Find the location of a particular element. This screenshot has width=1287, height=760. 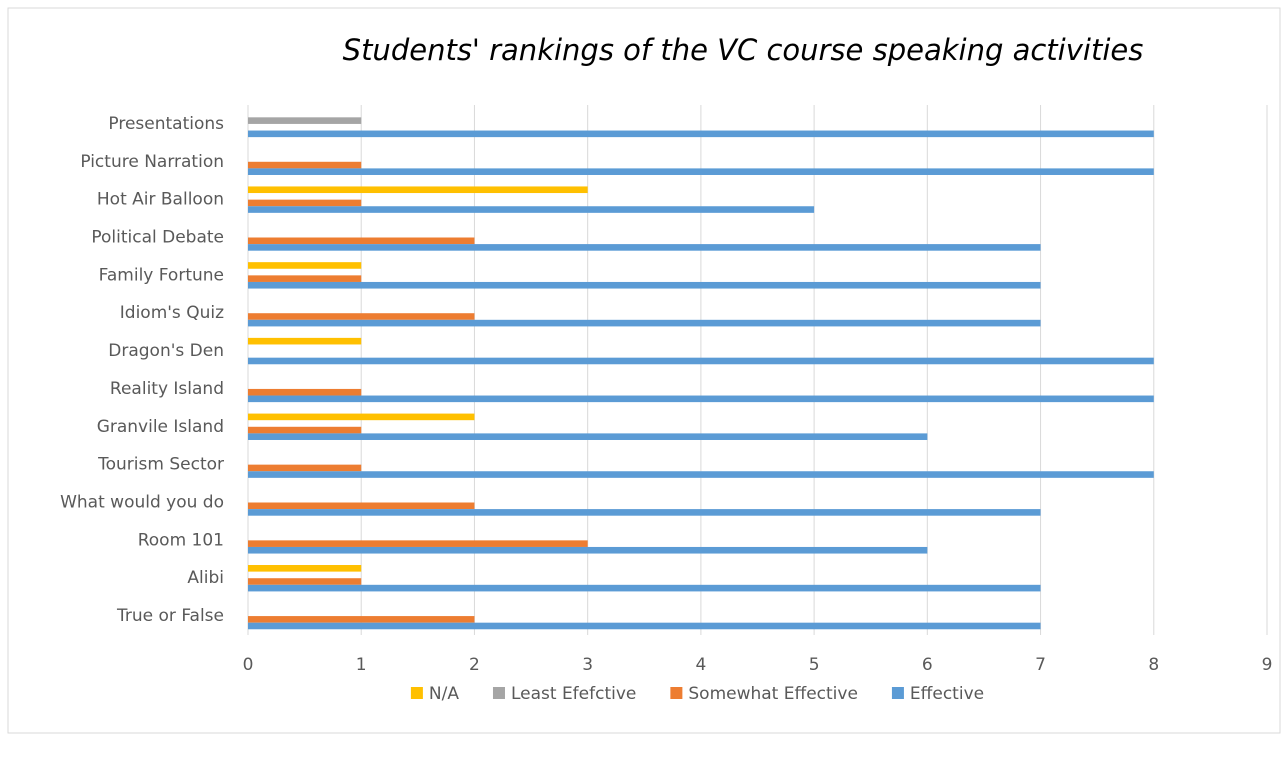

y-tick-label: Reality Island is located at coordinates (167, 389).